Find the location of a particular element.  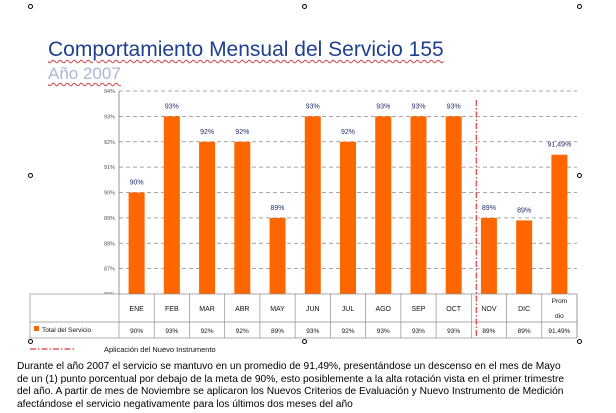

x-category-label: ABR is located at coordinates (242, 309).